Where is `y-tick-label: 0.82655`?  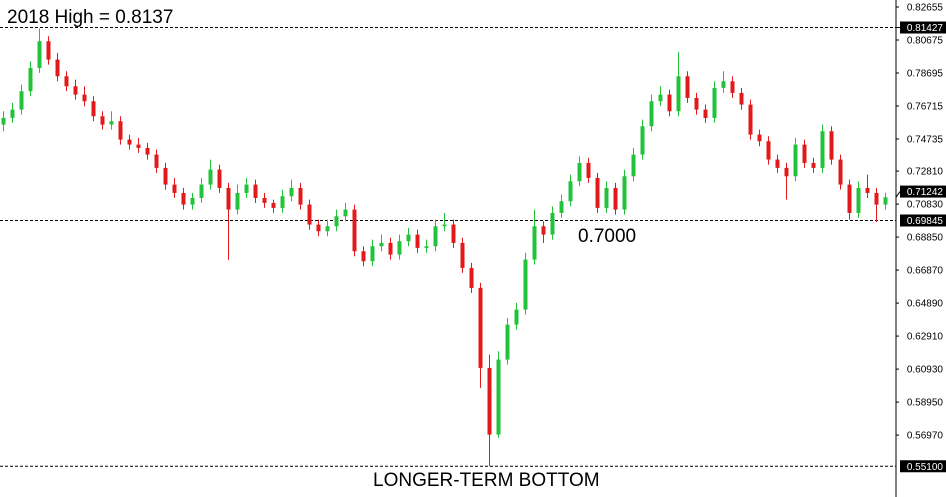 y-tick-label: 0.82655 is located at coordinates (925, 8).